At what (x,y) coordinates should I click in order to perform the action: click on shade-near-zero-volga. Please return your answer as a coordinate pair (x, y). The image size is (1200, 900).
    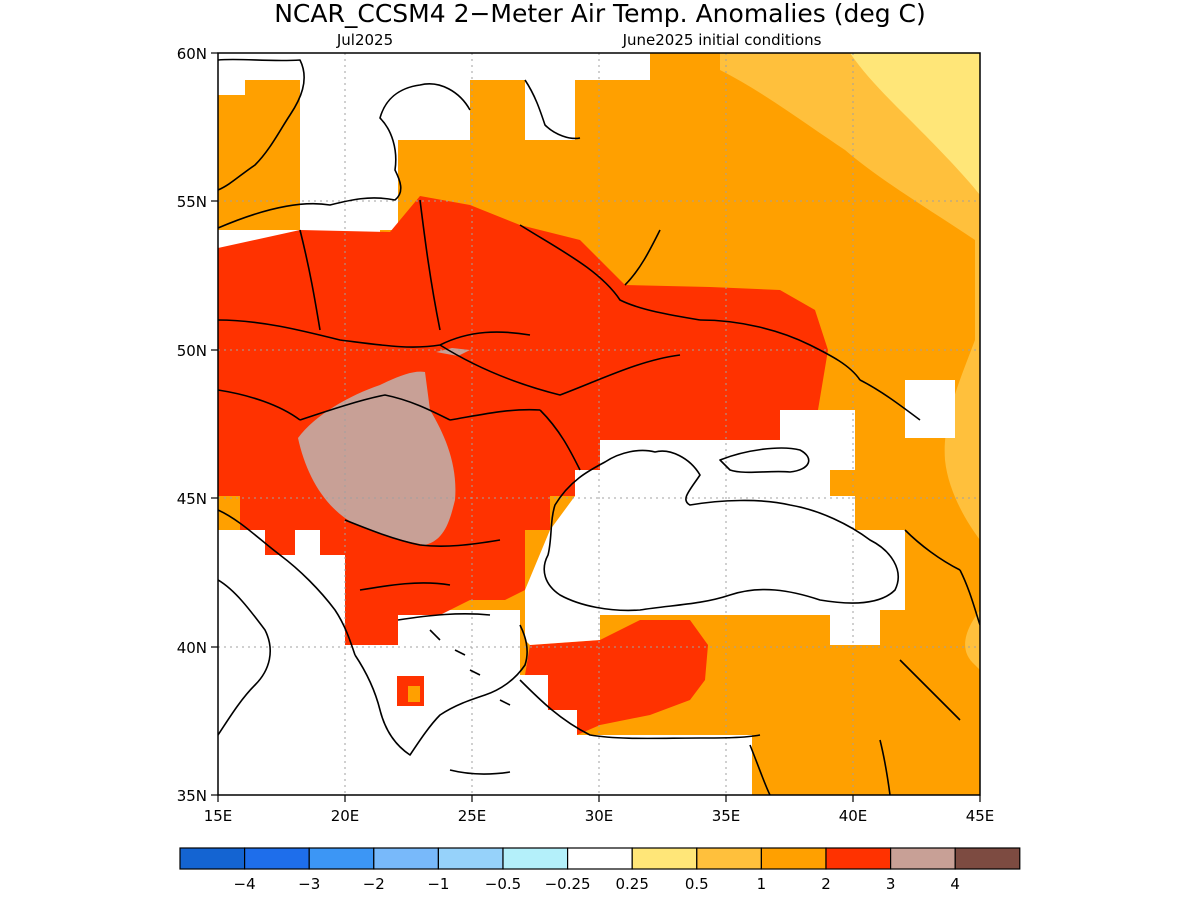
    Looking at the image, I should click on (930, 409).